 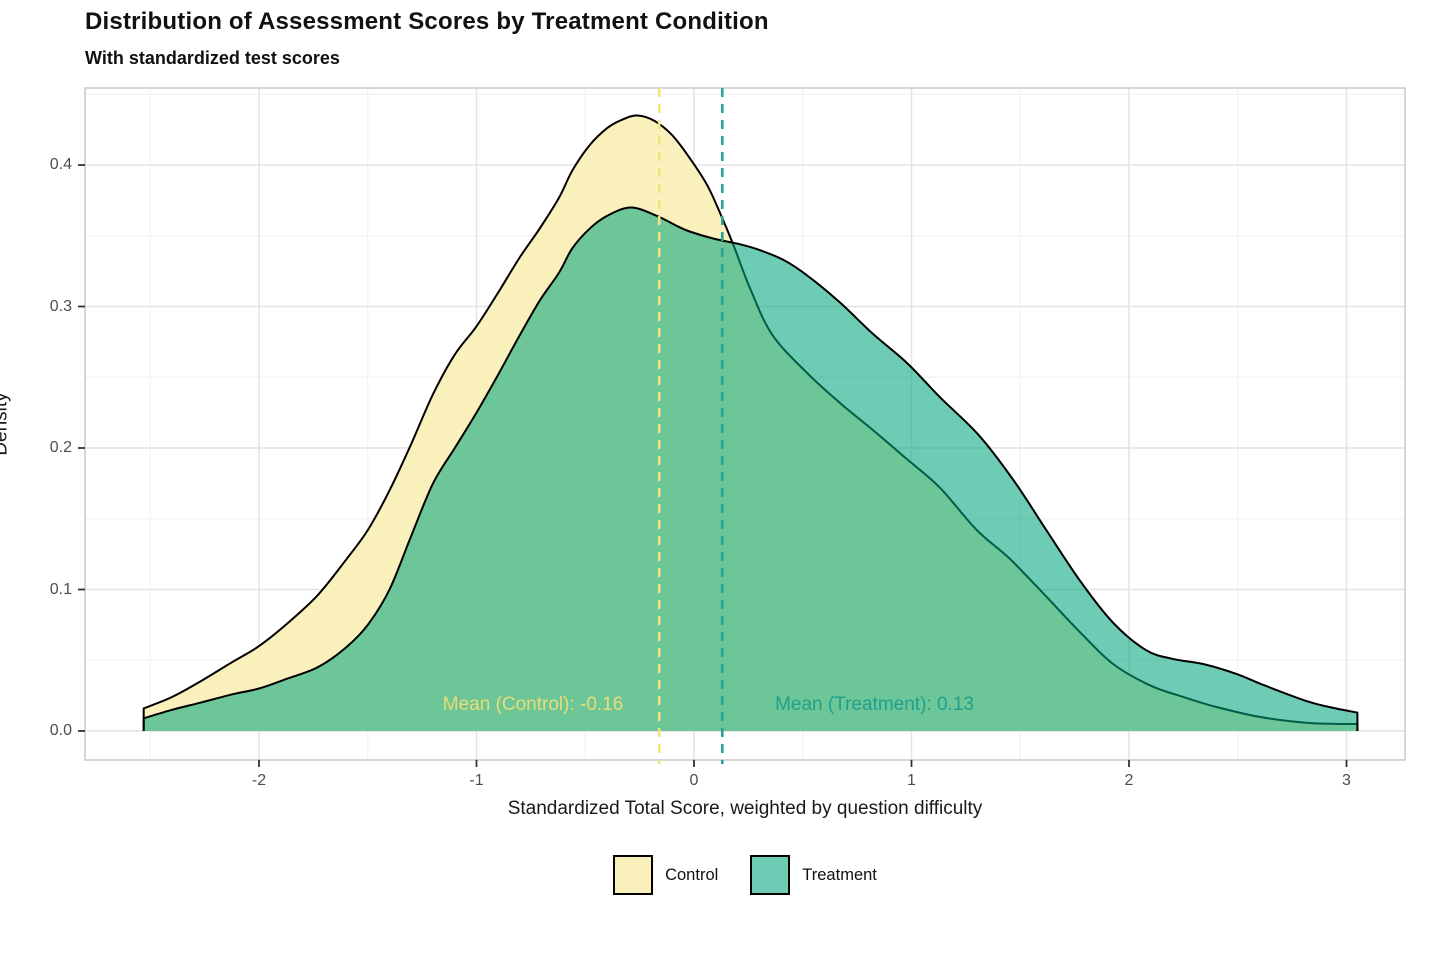 What do you see at coordinates (60, 447) in the screenshot?
I see `y-tick-label: 0.2` at bounding box center [60, 447].